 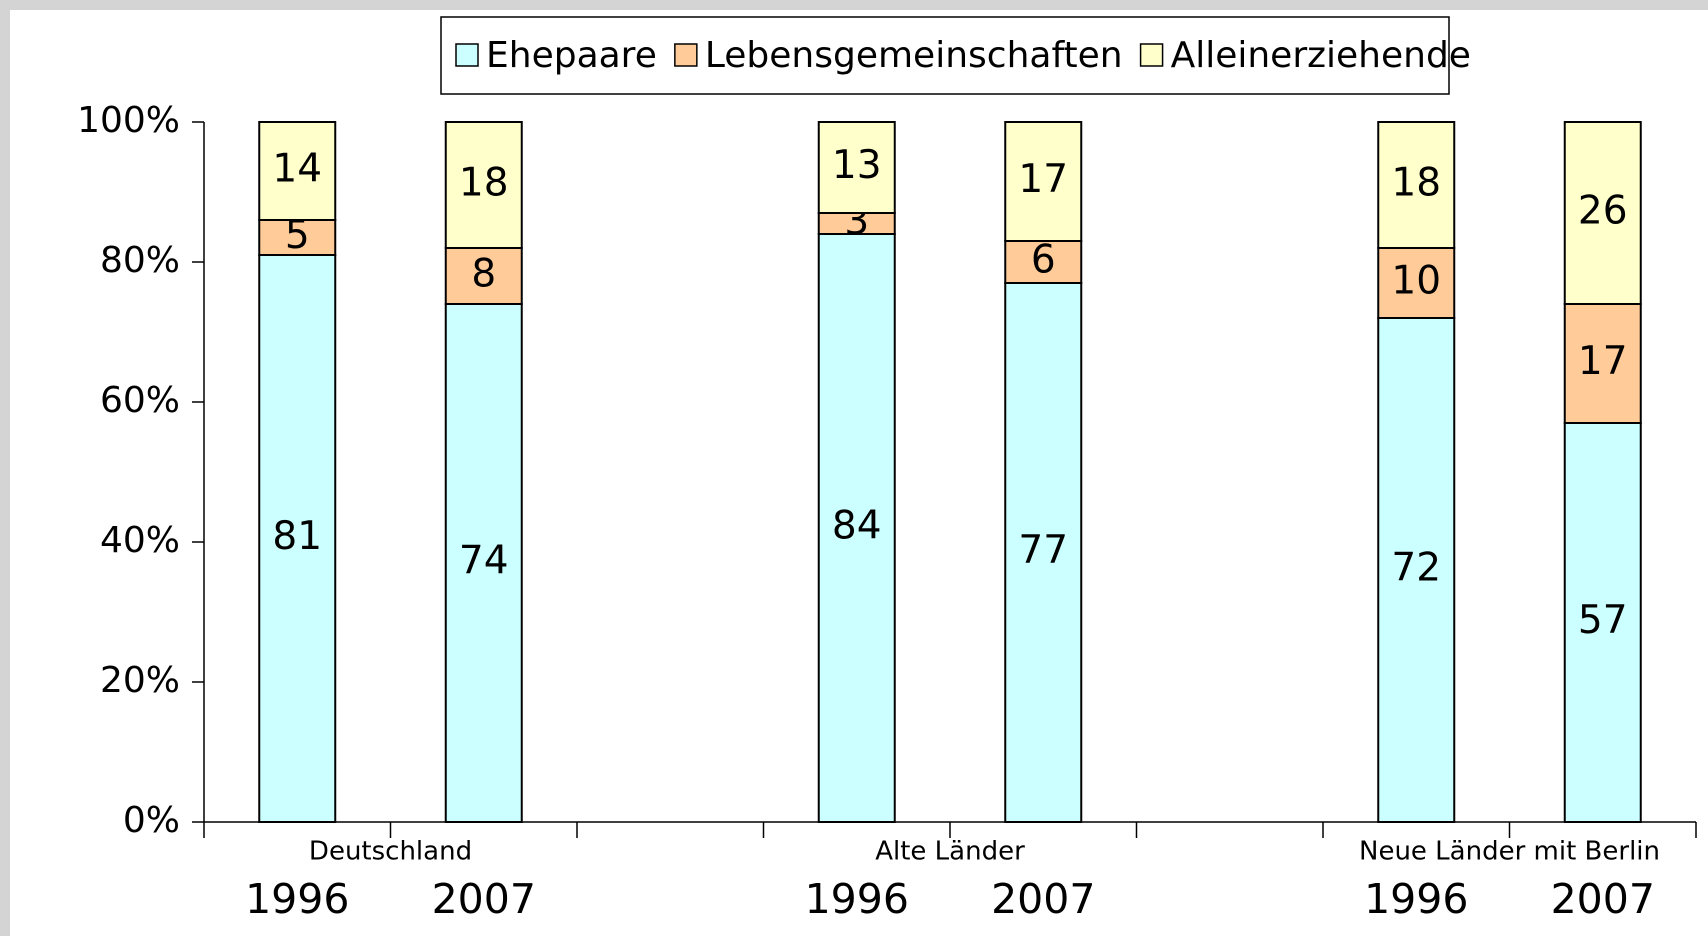 What do you see at coordinates (1509, 852) in the screenshot?
I see `group-label: Neue Länder mit Berlin` at bounding box center [1509, 852].